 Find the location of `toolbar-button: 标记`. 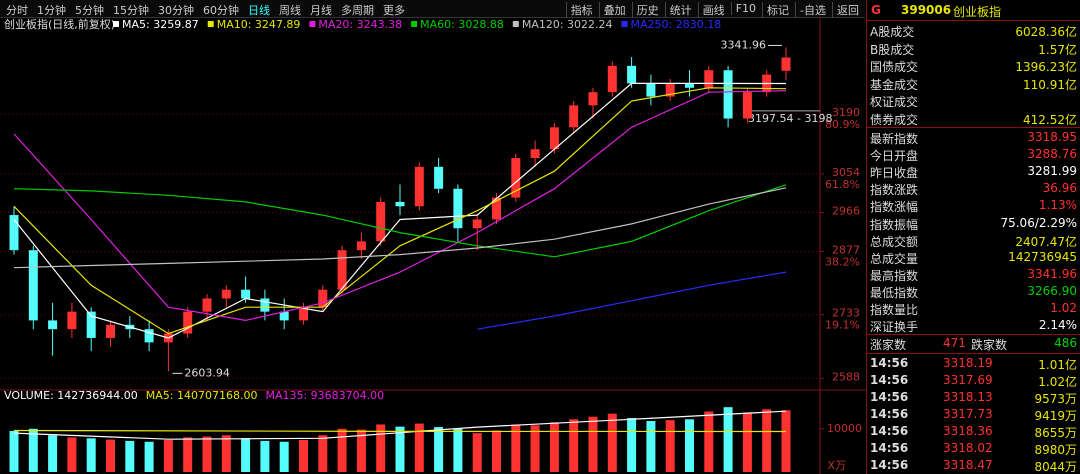

toolbar-button: 标记 is located at coordinates (777, 10).